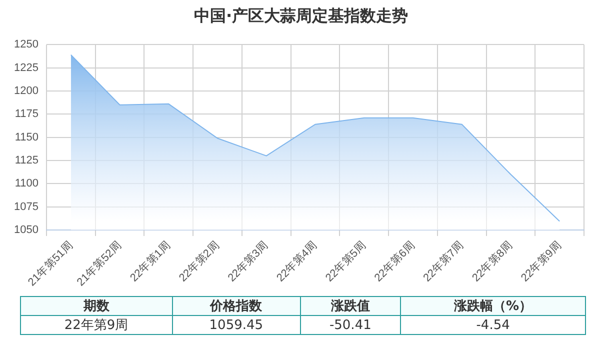 The width and height of the screenshot is (602, 351). Describe the element at coordinates (493, 325) in the screenshot. I see `text: -4.54` at that location.